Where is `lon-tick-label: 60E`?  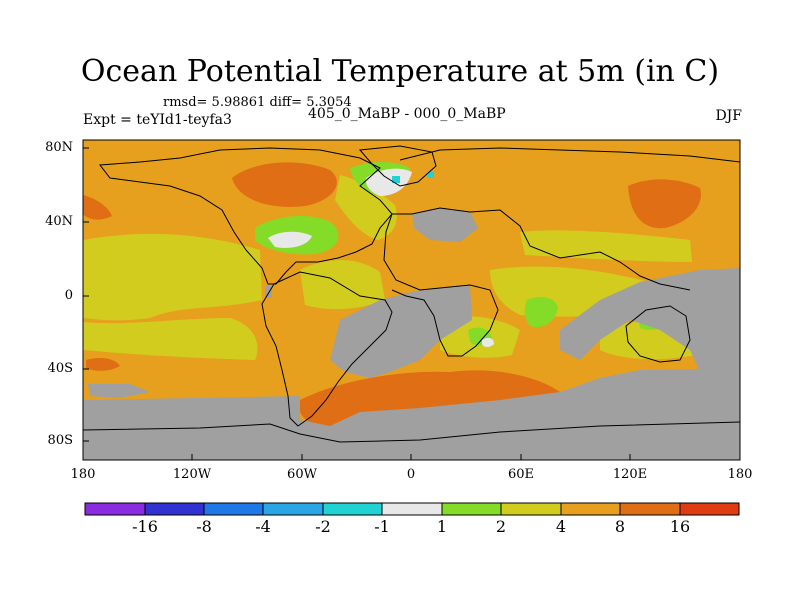
lon-tick-label: 60E is located at coordinates (521, 474).